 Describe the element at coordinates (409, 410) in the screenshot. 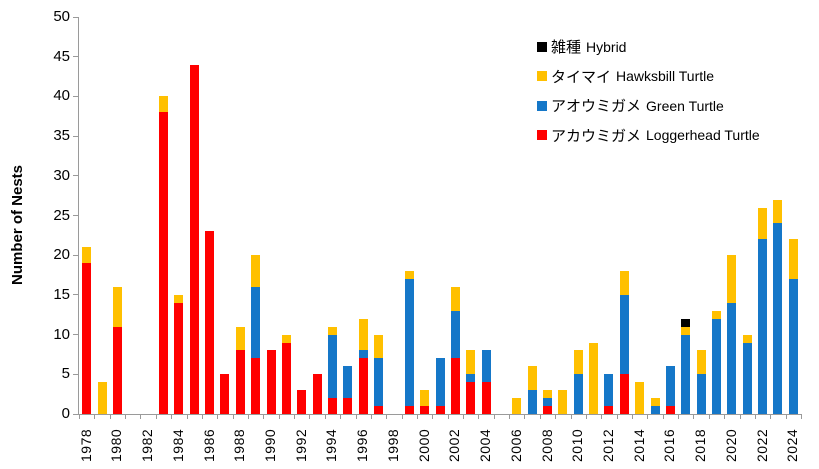

I see `bar-1999-loggerhead-turtle` at that location.